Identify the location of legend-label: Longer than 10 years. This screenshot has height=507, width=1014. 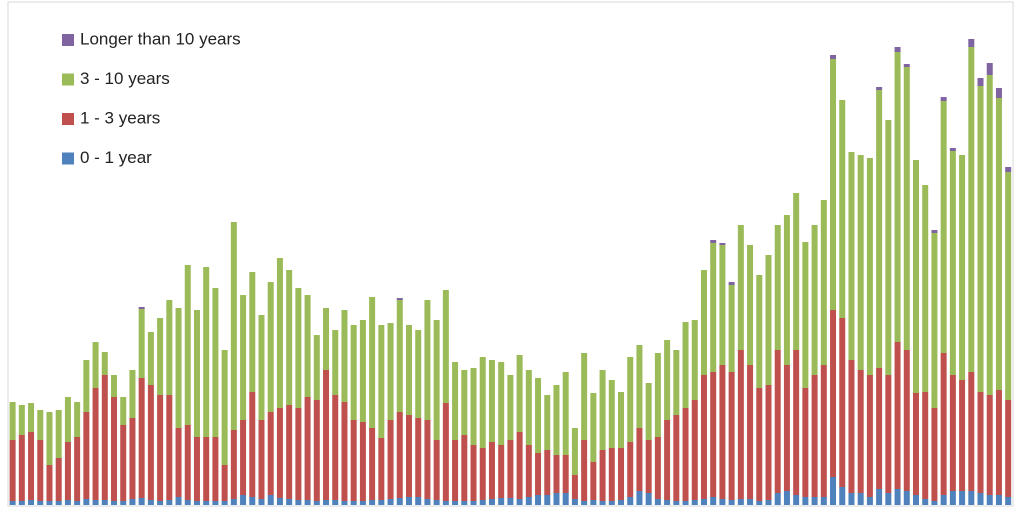
(160, 38).